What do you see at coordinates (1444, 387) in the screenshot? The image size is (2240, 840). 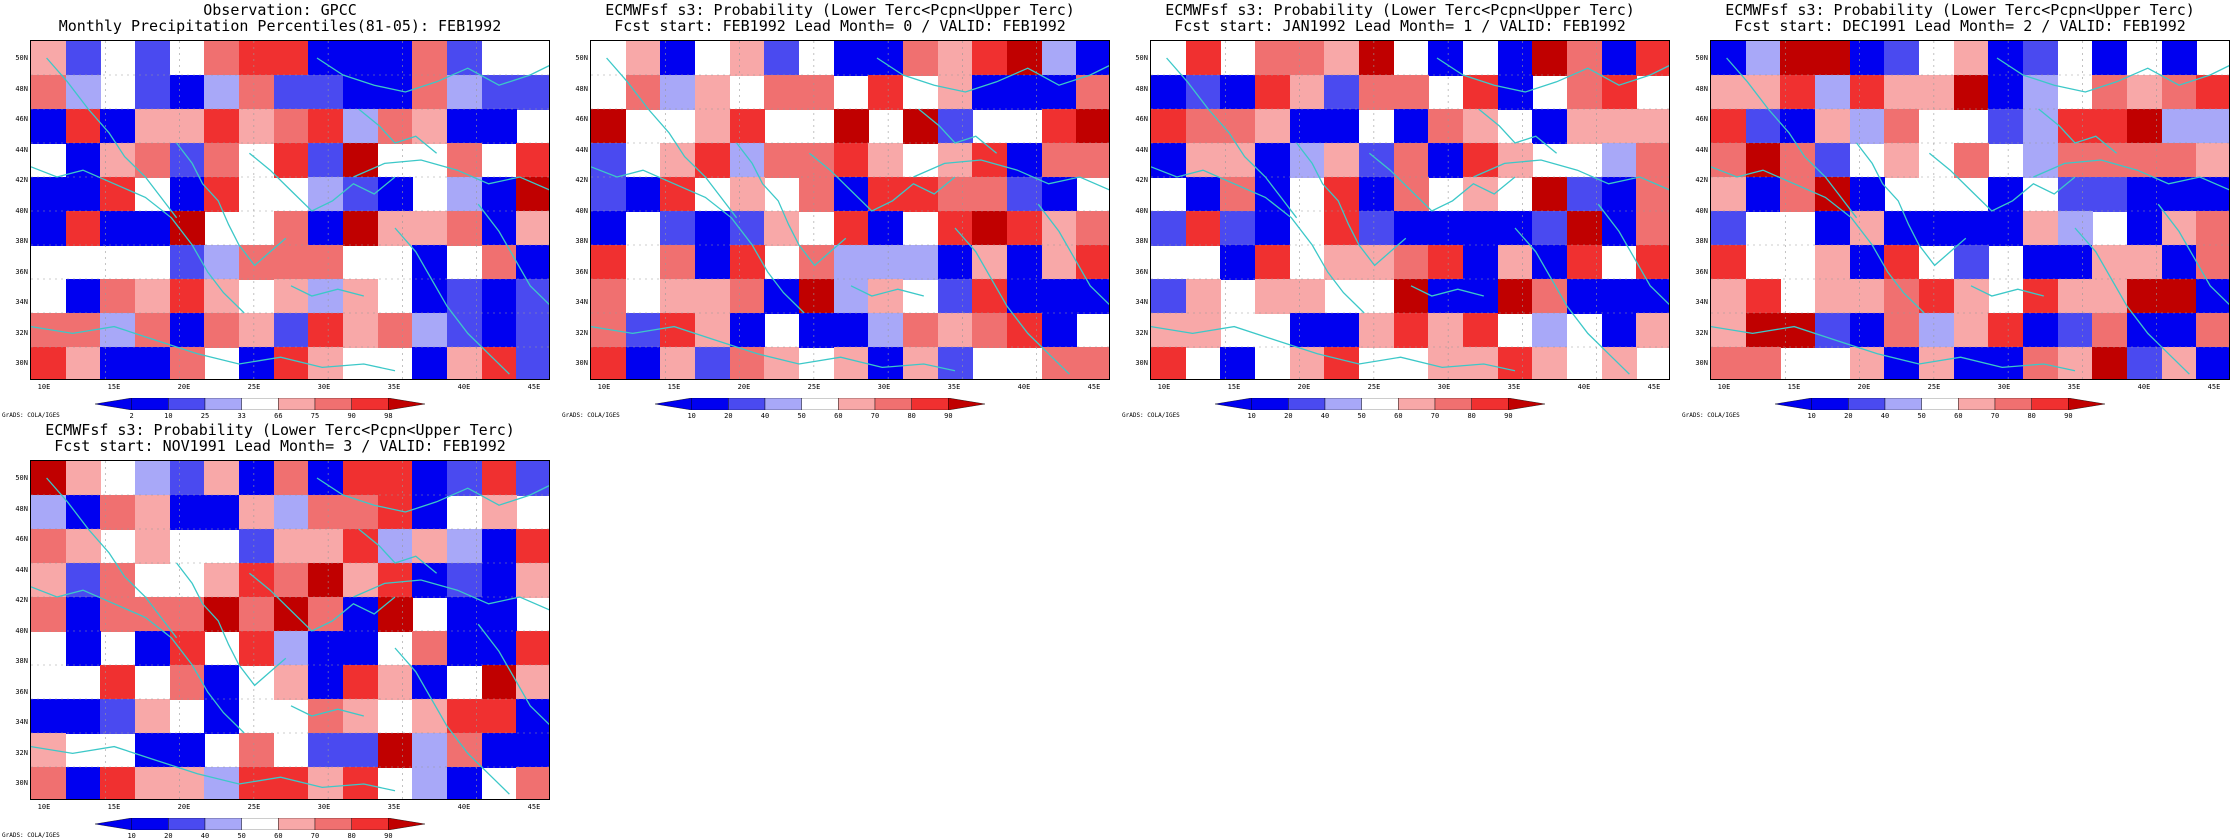 I see `lon-label: 30E` at bounding box center [1444, 387].